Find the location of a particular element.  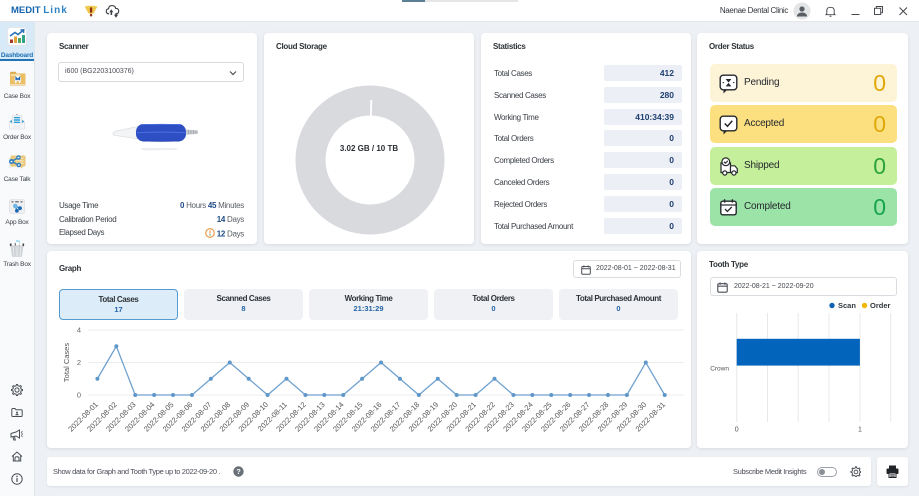

svg-text: 1 is located at coordinates (860, 430).